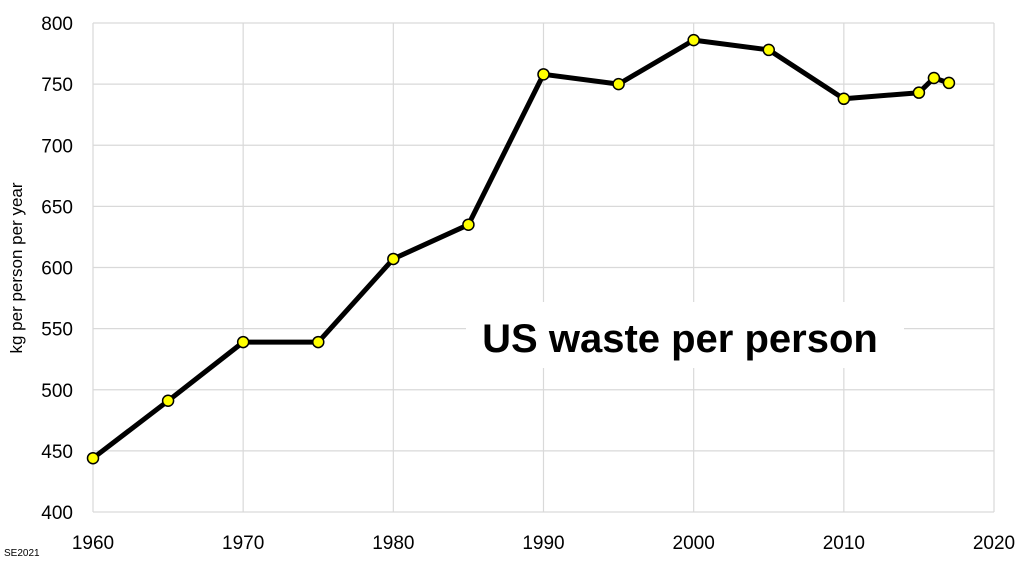 The height and width of the screenshot is (564, 1024). Describe the element at coordinates (694, 543) in the screenshot. I see `x-tick-label: 2000` at that location.